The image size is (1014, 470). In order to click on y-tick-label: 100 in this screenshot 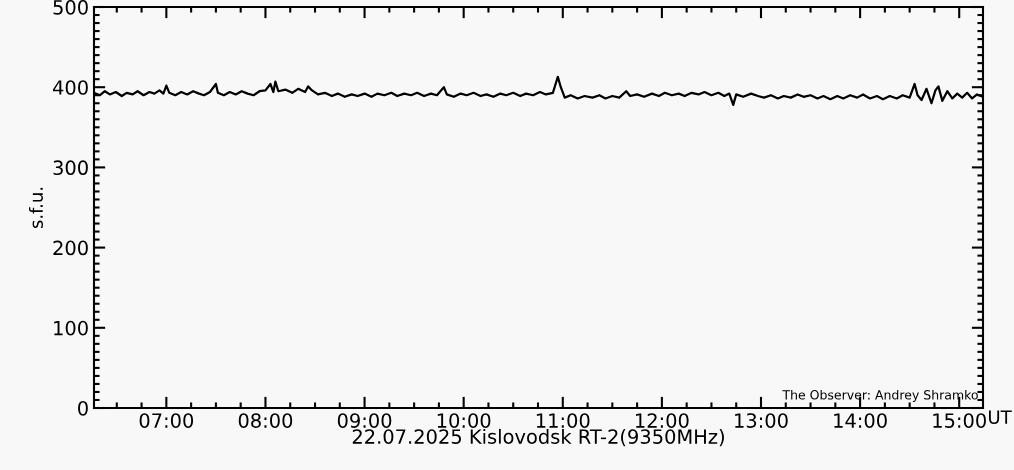, I will do `click(71, 328)`.